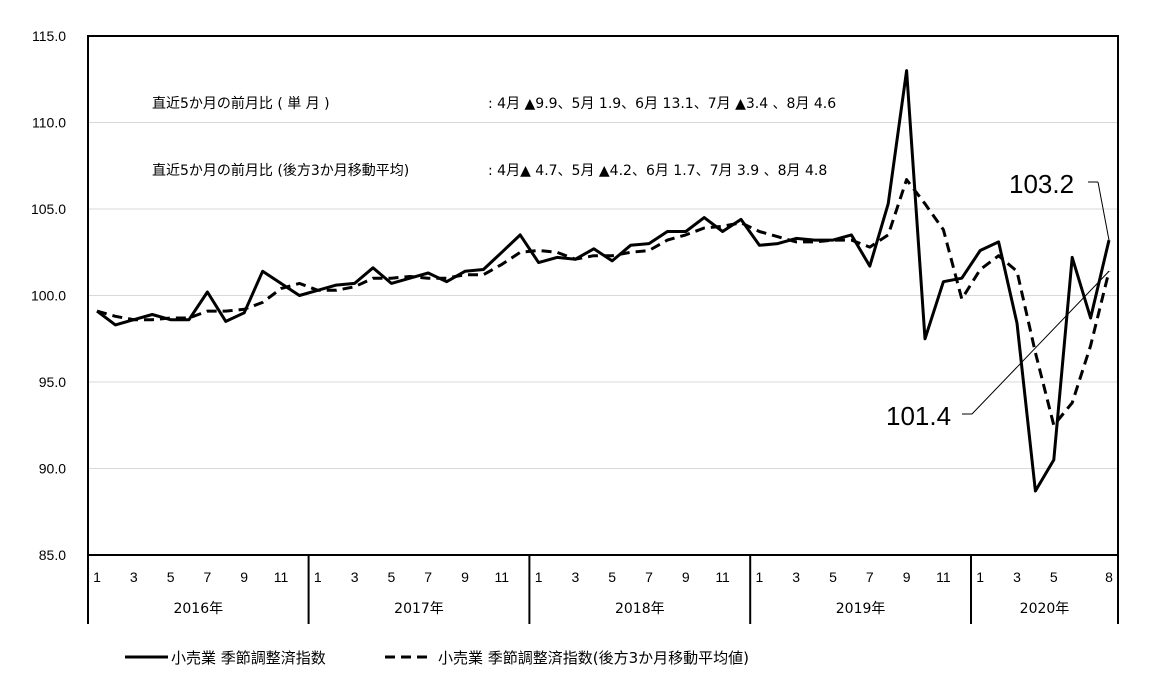  Describe the element at coordinates (280, 170) in the screenshot. I see `annotation-2-text: 直近5か月の前月比 (後方3か月移動平均)` at that location.